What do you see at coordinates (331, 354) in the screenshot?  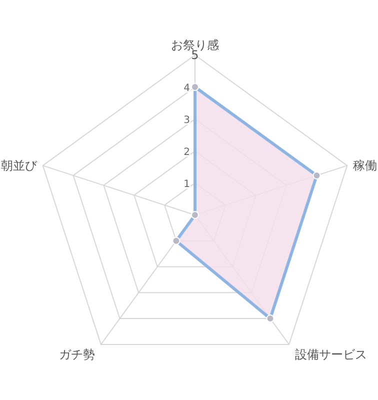 I see `spoke-label: 設備サービス` at bounding box center [331, 354].